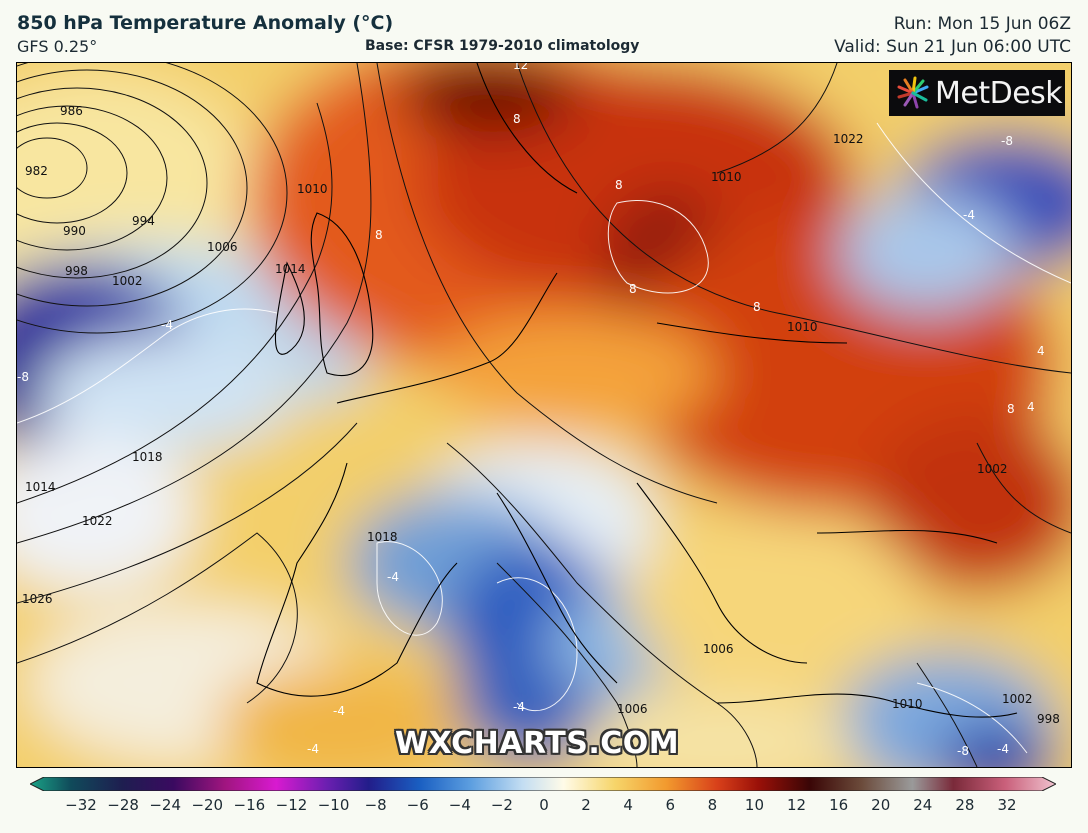  Describe the element at coordinates (586, 805) in the screenshot. I see `colorbar-tick-label: 2` at that location.